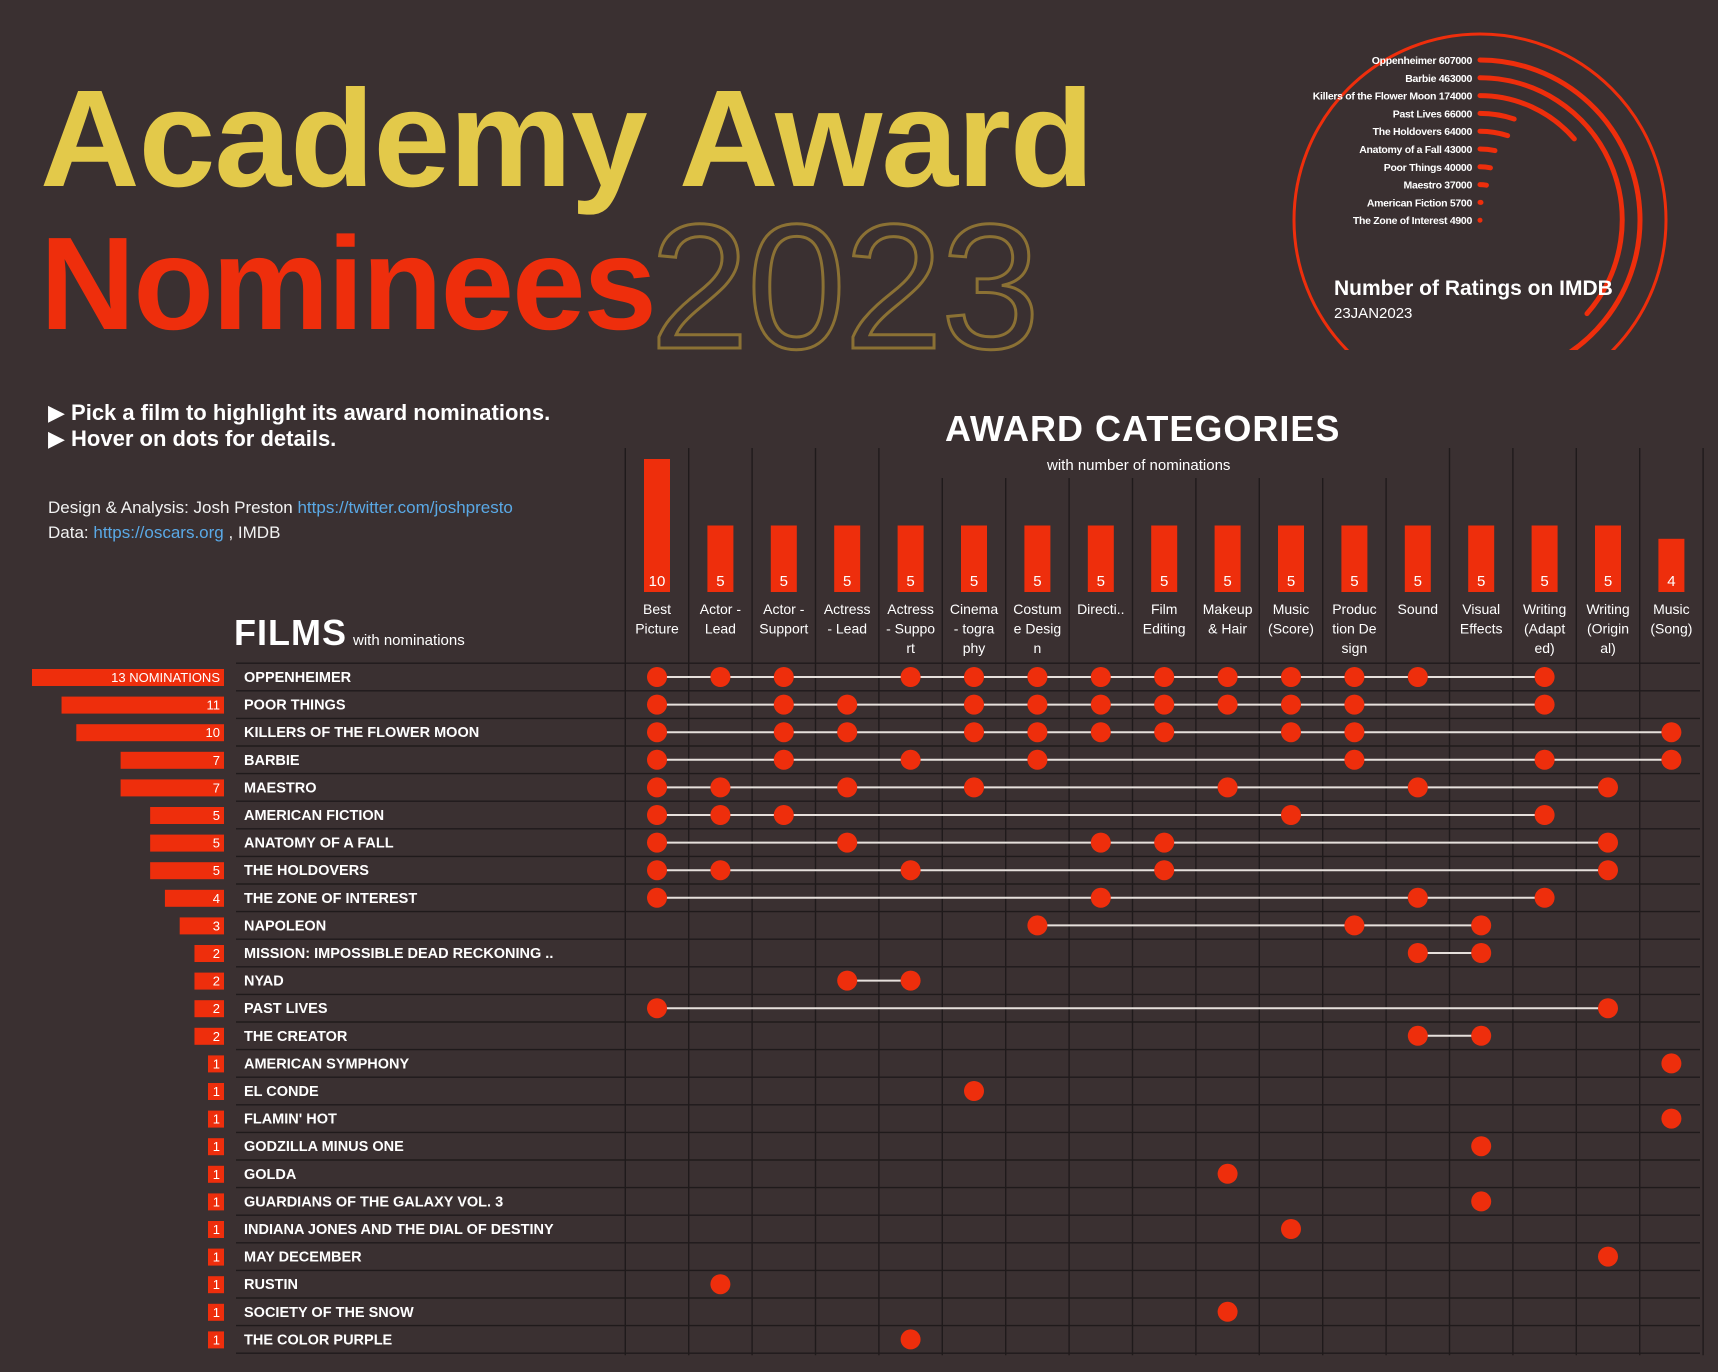 The image size is (1718, 1372). I want to click on film-name: POOR THINGS, so click(295, 706).